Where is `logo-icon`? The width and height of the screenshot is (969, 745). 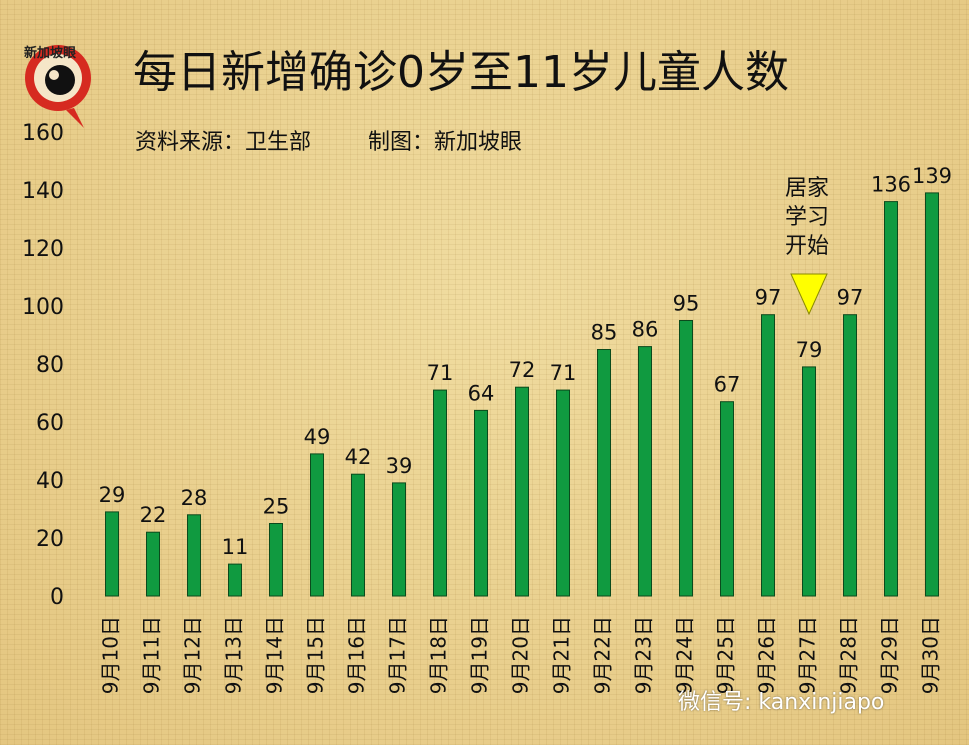 logo-icon is located at coordinates (58, 86).